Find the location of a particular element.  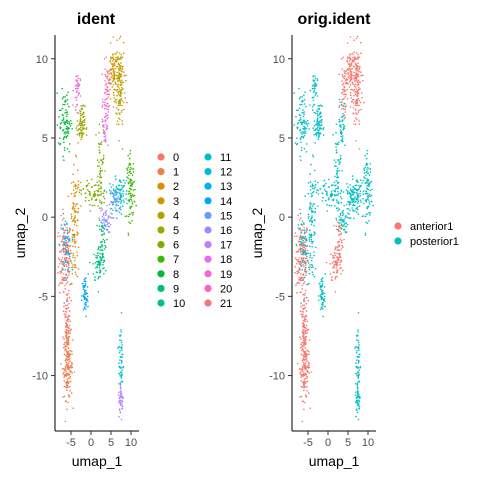

legend-key is located at coordinates (208, 288).